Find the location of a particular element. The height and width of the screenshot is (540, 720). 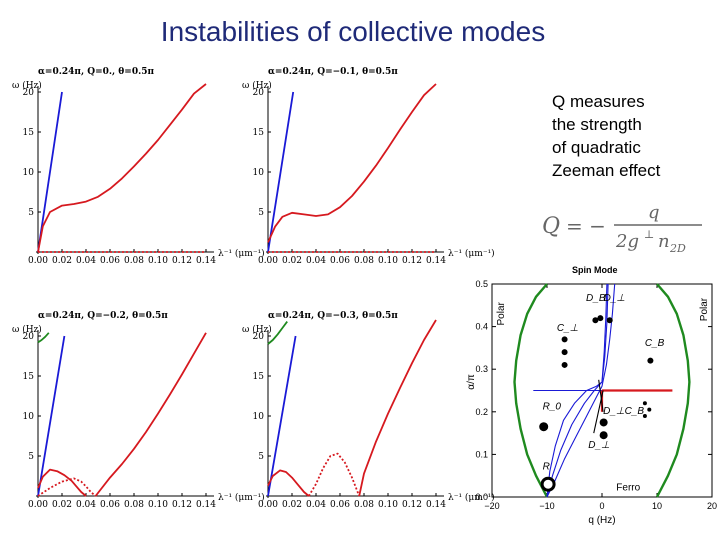

mode-label: R is located at coordinates (546, 466).